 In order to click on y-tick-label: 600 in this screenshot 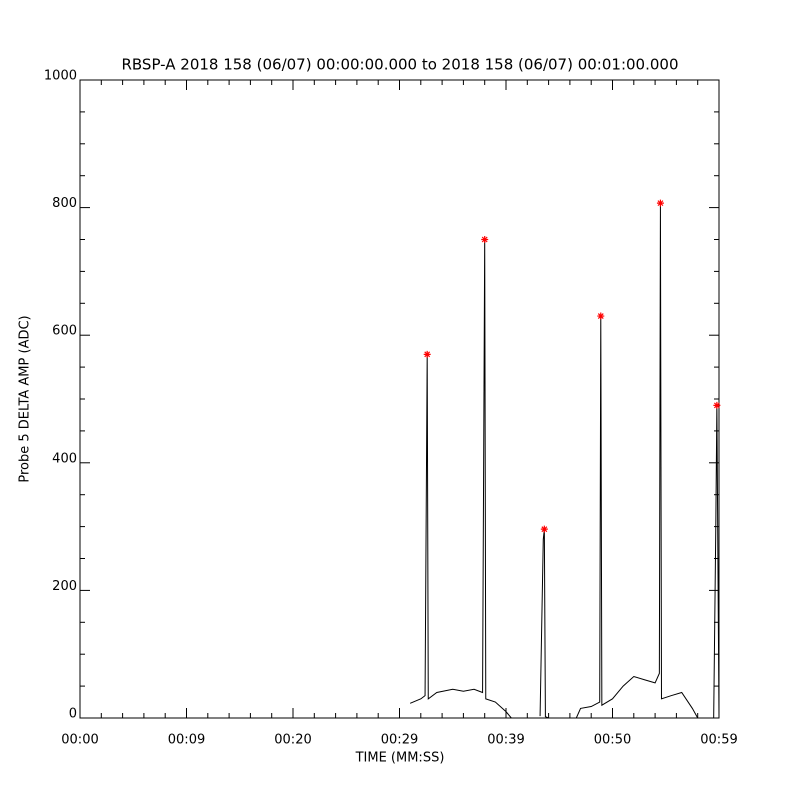, I will do `click(64, 331)`.